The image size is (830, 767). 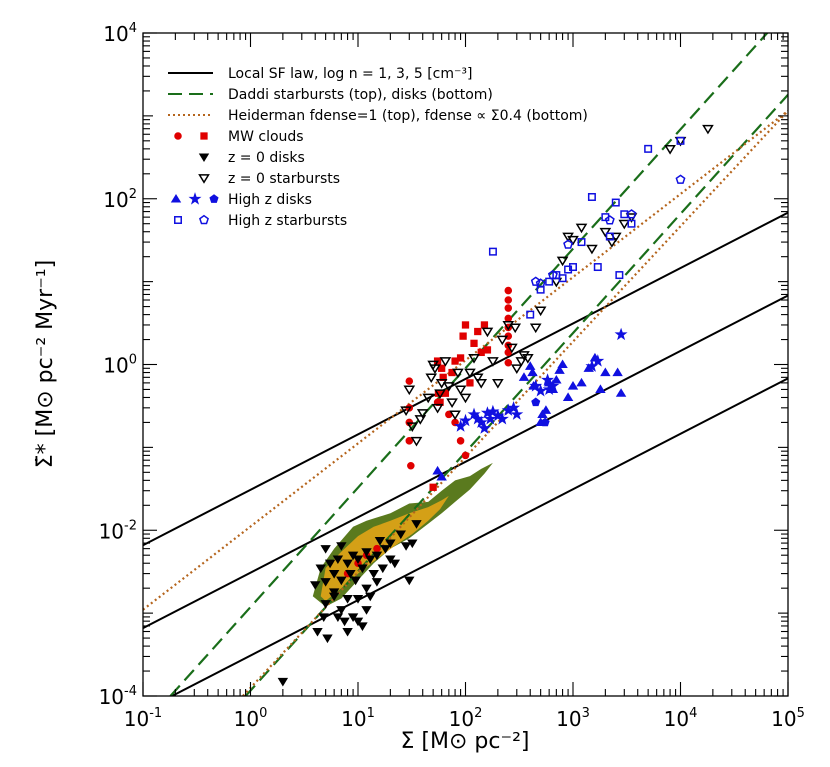 I want to click on series-hz_disks_pentagons, so click(x=540, y=412).